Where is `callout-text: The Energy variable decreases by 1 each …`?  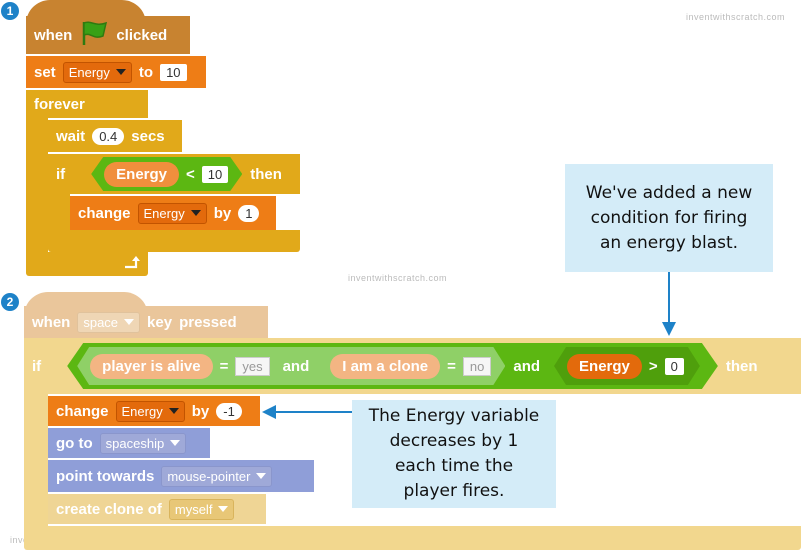
callout-text: The Energy variable decreases by 1 each … is located at coordinates (454, 453).